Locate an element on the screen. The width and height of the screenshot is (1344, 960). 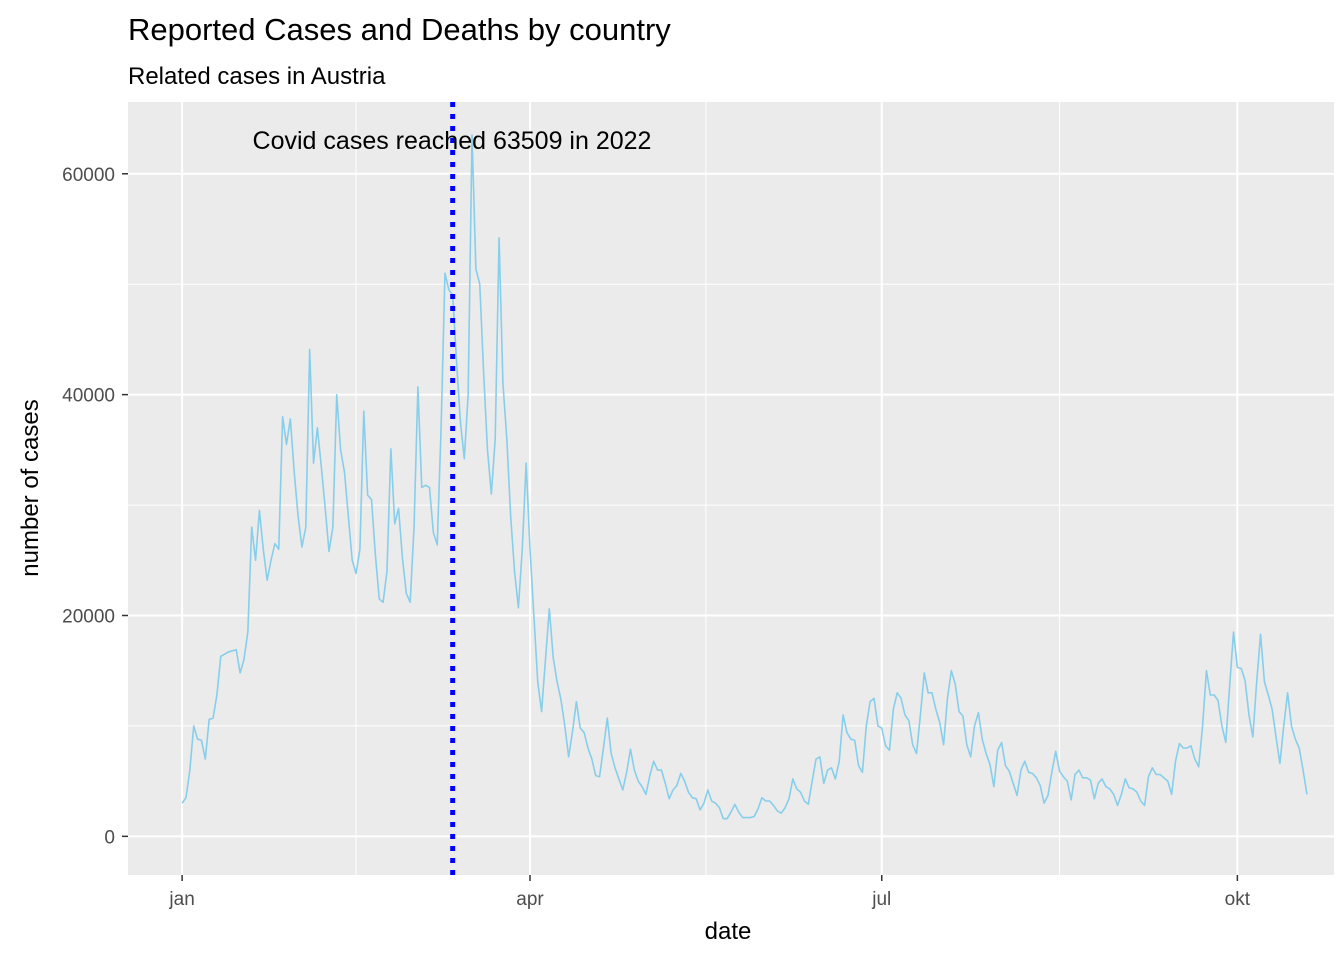
y-tick-label: 60000 is located at coordinates (88, 175).